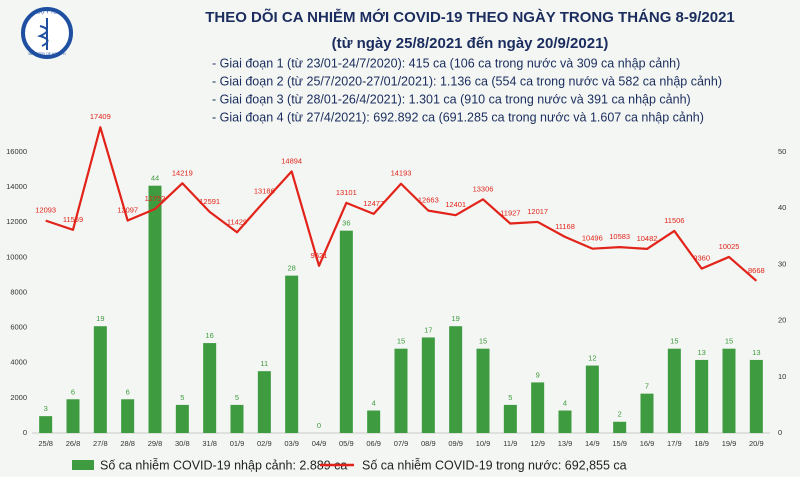 This screenshot has height=477, width=800. What do you see at coordinates (782, 151) in the screenshot?
I see `y2-tick-label: 50` at bounding box center [782, 151].